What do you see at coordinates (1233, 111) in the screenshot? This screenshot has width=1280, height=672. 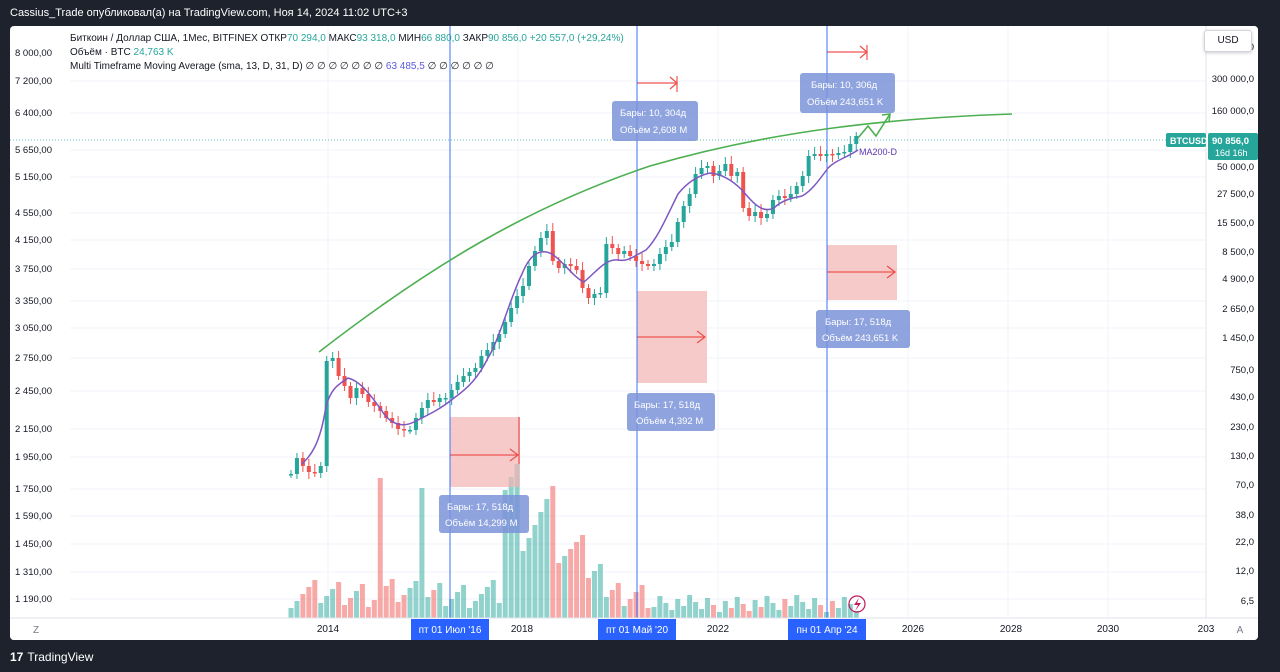 I see `right-axis-label: 160 000,0` at bounding box center [1233, 111].